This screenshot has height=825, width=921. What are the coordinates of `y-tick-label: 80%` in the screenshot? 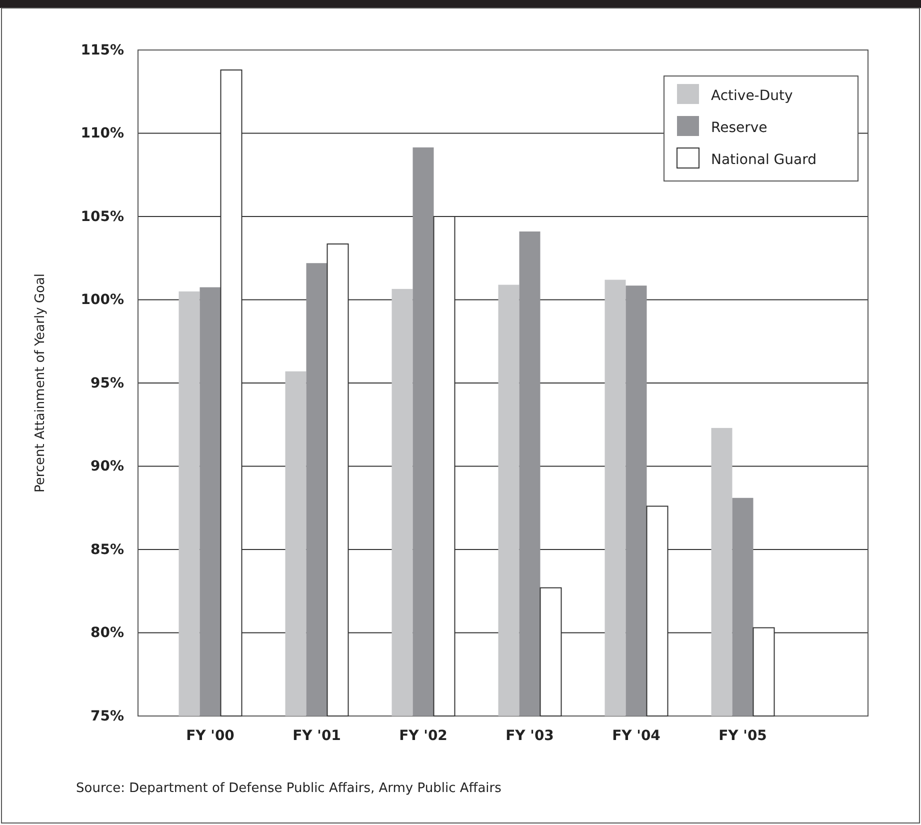 It's located at (107, 633).